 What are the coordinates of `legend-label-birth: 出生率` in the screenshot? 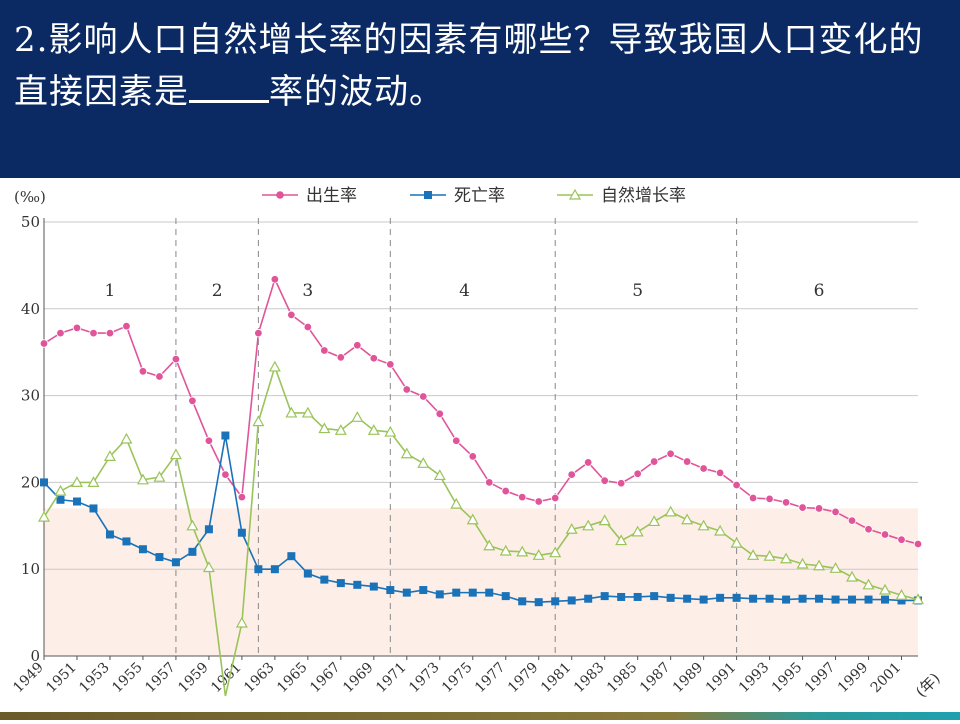 It's located at (331, 196).